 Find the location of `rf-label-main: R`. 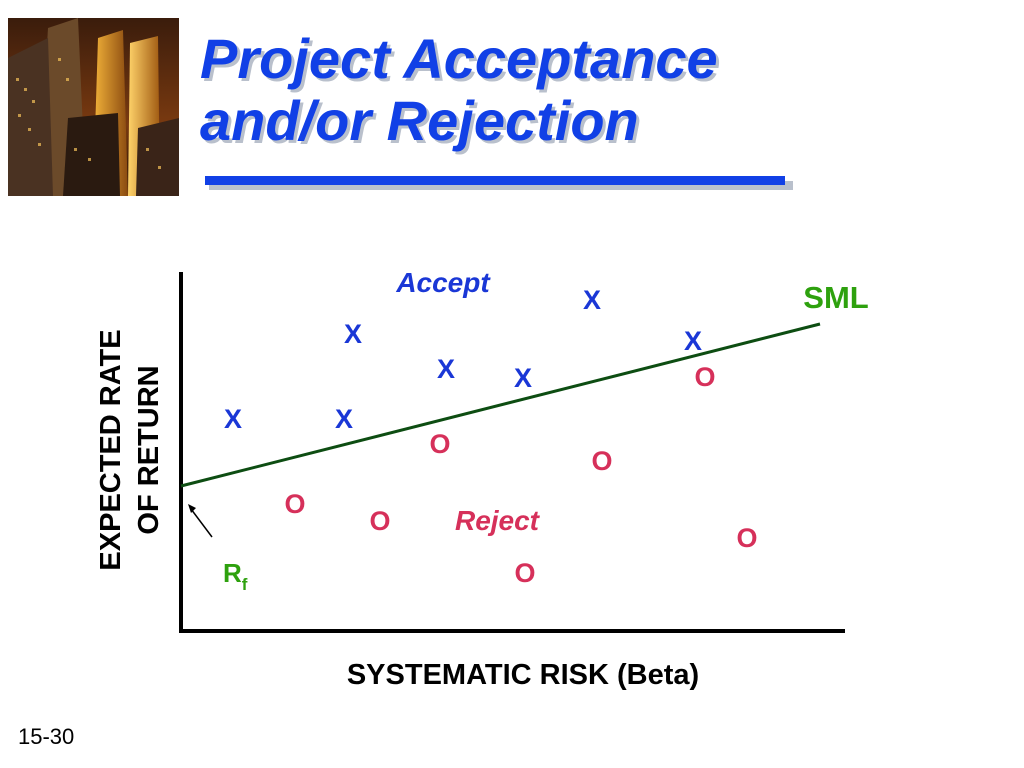

rf-label-main: R is located at coordinates (232, 573).